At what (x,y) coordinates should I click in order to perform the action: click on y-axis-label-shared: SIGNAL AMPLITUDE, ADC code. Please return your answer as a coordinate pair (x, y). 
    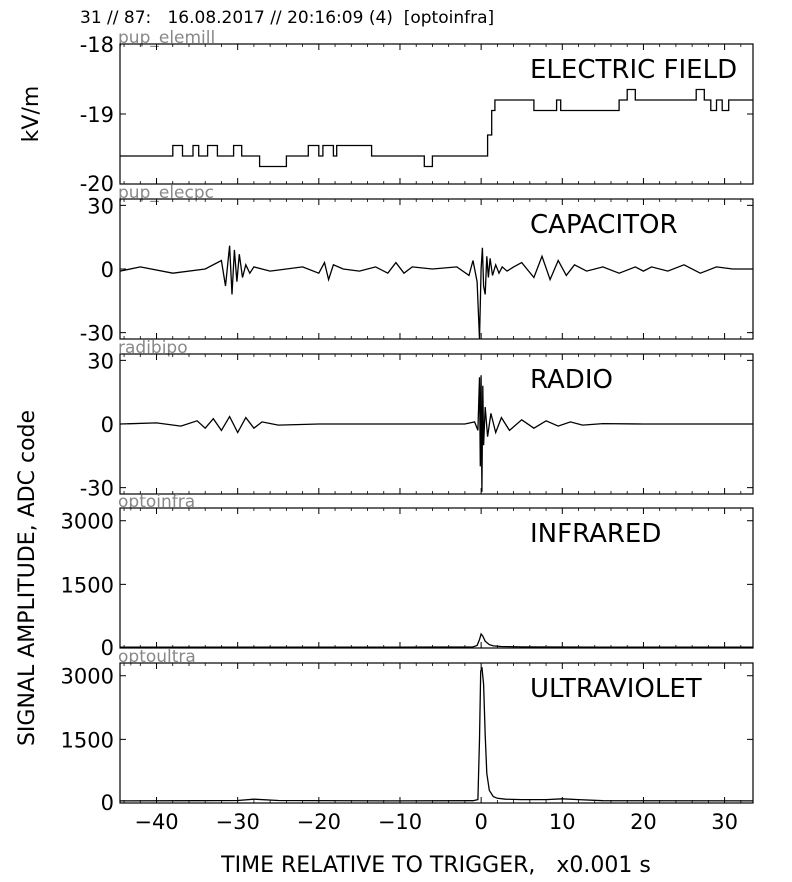
    Looking at the image, I should click on (27, 578).